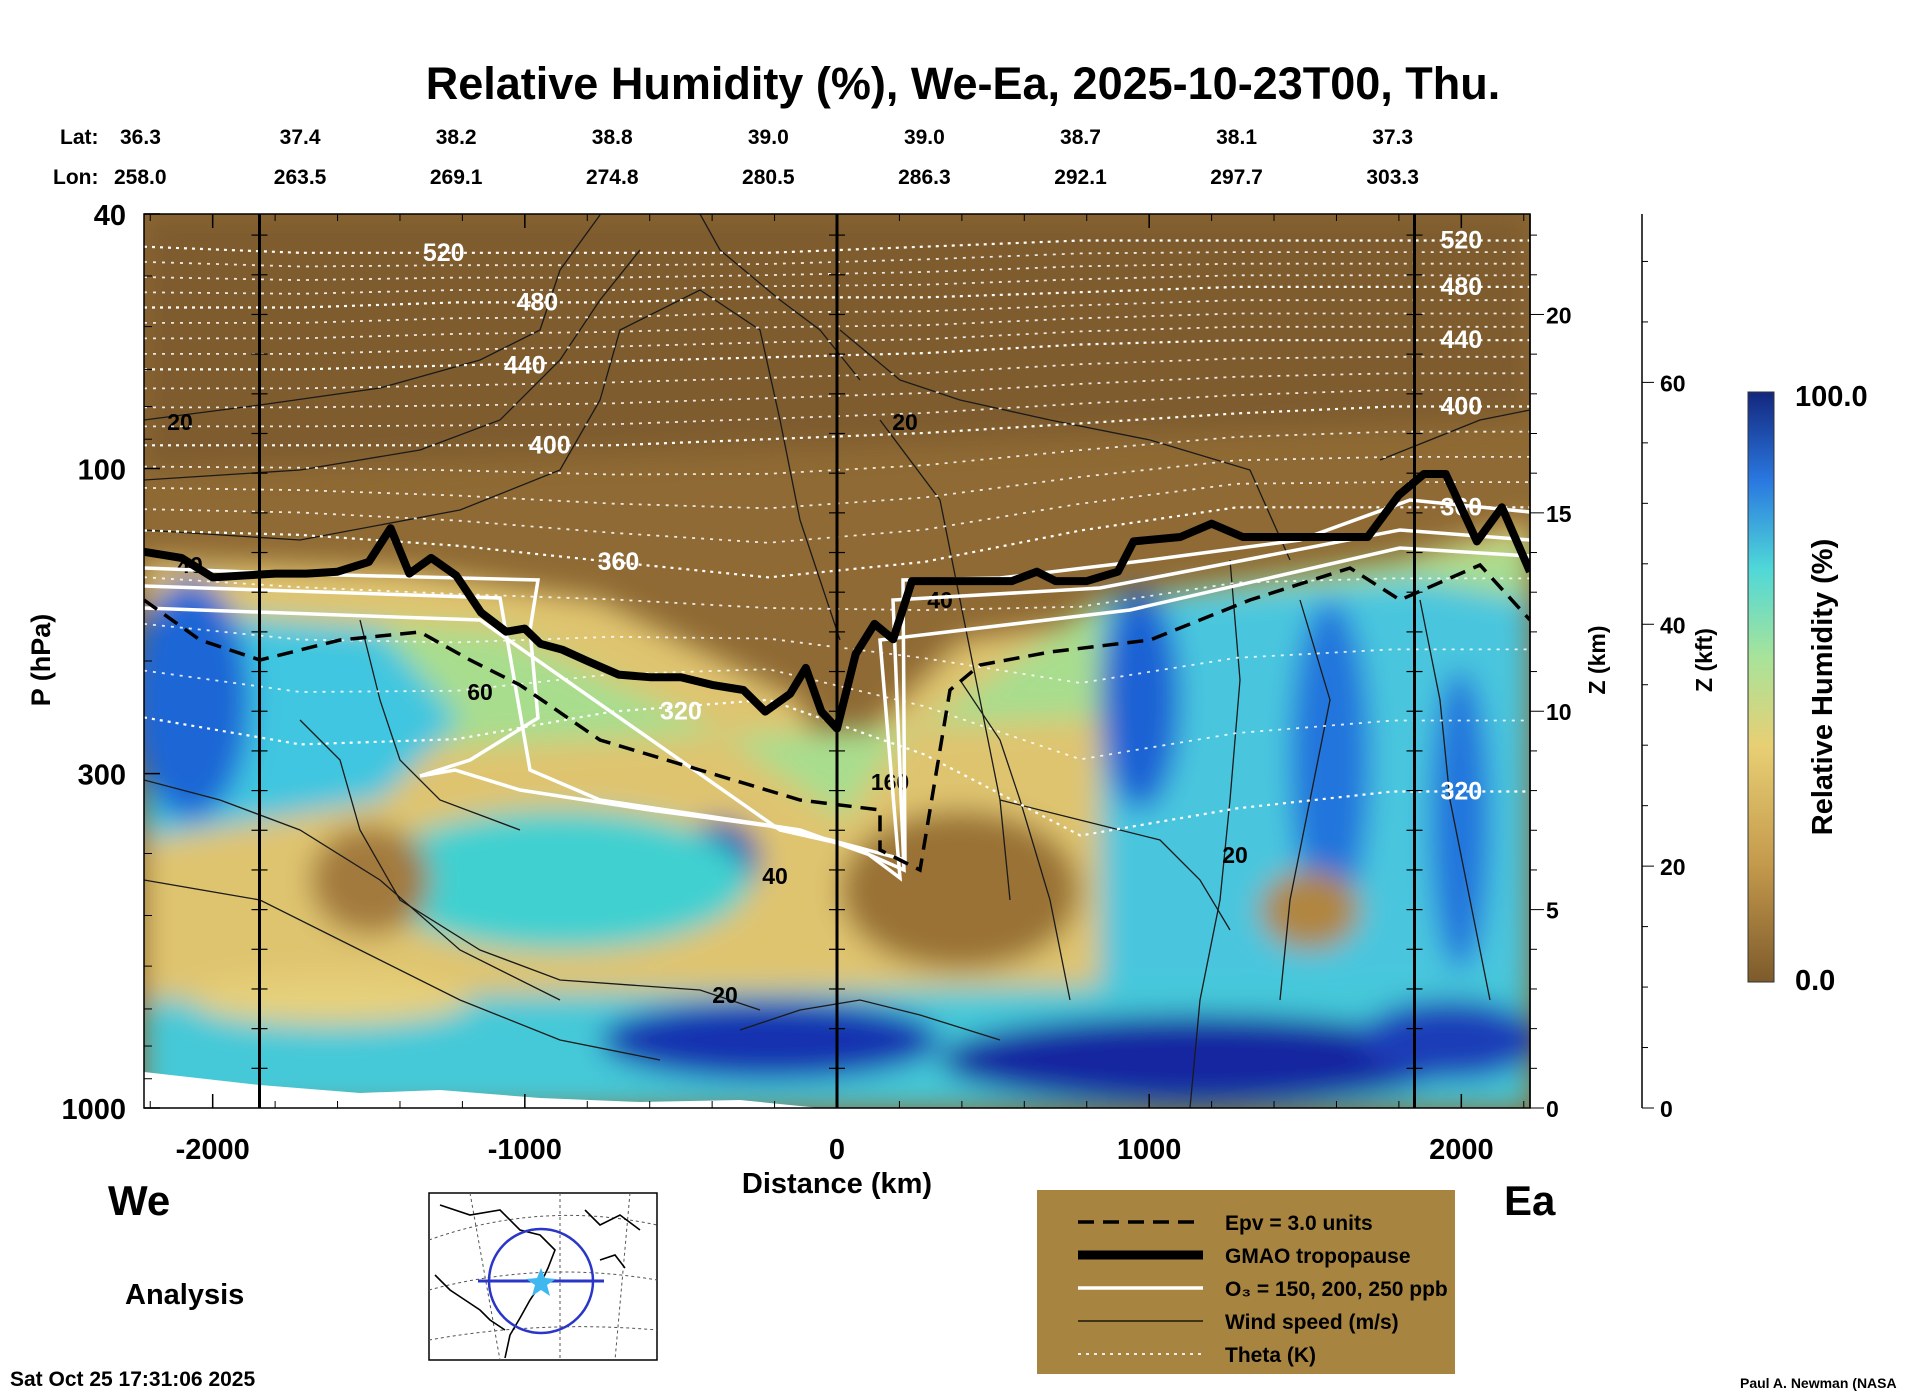 This screenshot has height=1394, width=1926. I want to click on map-center-star, so click(541, 1282).